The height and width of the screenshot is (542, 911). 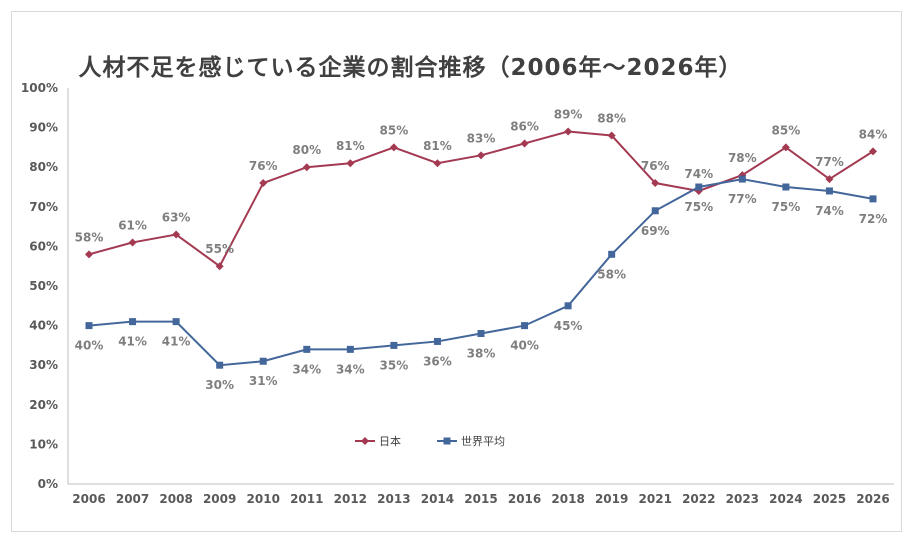 What do you see at coordinates (48, 484) in the screenshot?
I see `y-tick-label: 0%` at bounding box center [48, 484].